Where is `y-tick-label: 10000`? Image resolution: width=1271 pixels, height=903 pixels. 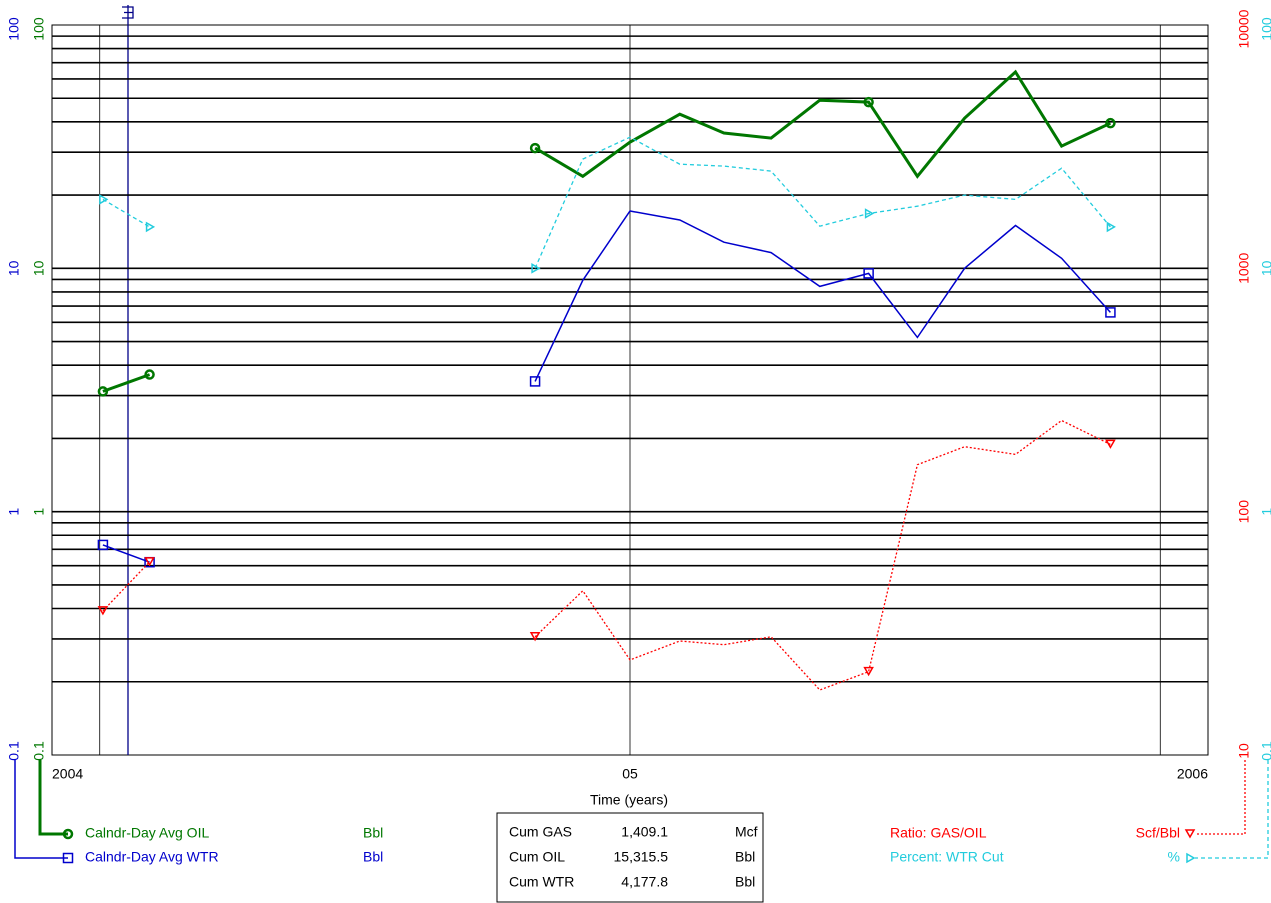
y-tick-label: 10000 is located at coordinates (1244, 28).